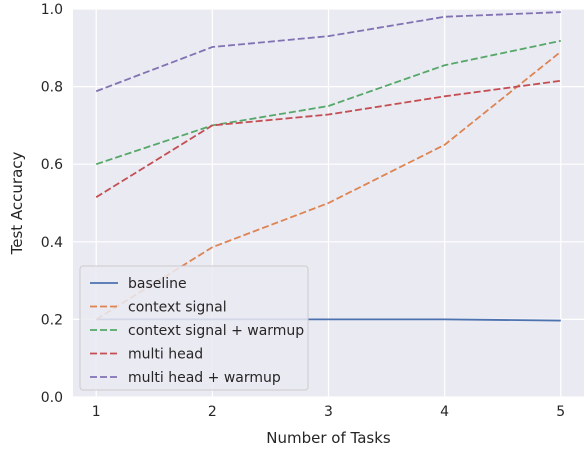 The width and height of the screenshot is (584, 451). What do you see at coordinates (52, 165) in the screenshot?
I see `y-tick-label: 0.6` at bounding box center [52, 165].